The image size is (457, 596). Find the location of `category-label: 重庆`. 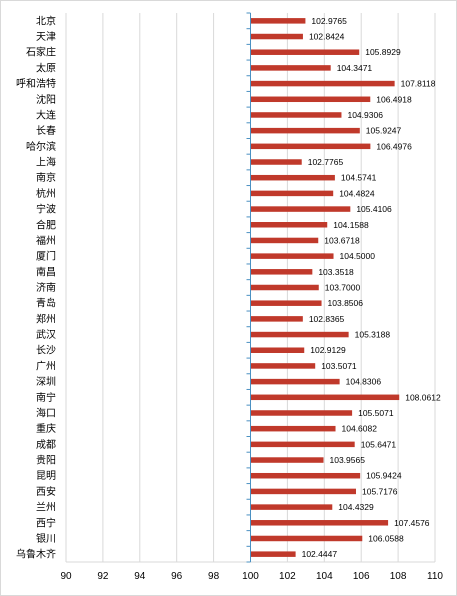

category-label: 重庆 is located at coordinates (46, 428).